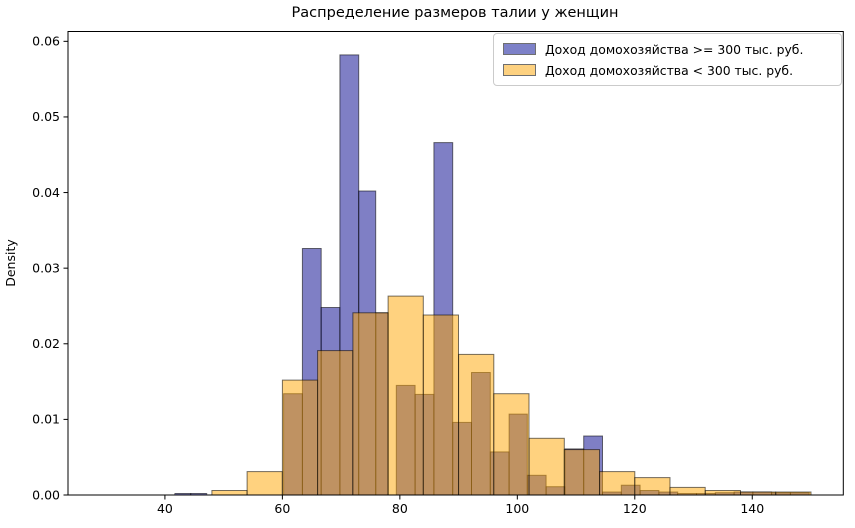 The height and width of the screenshot is (528, 855). Describe the element at coordinates (282, 508) in the screenshot. I see `x-tick-label: 60` at that location.